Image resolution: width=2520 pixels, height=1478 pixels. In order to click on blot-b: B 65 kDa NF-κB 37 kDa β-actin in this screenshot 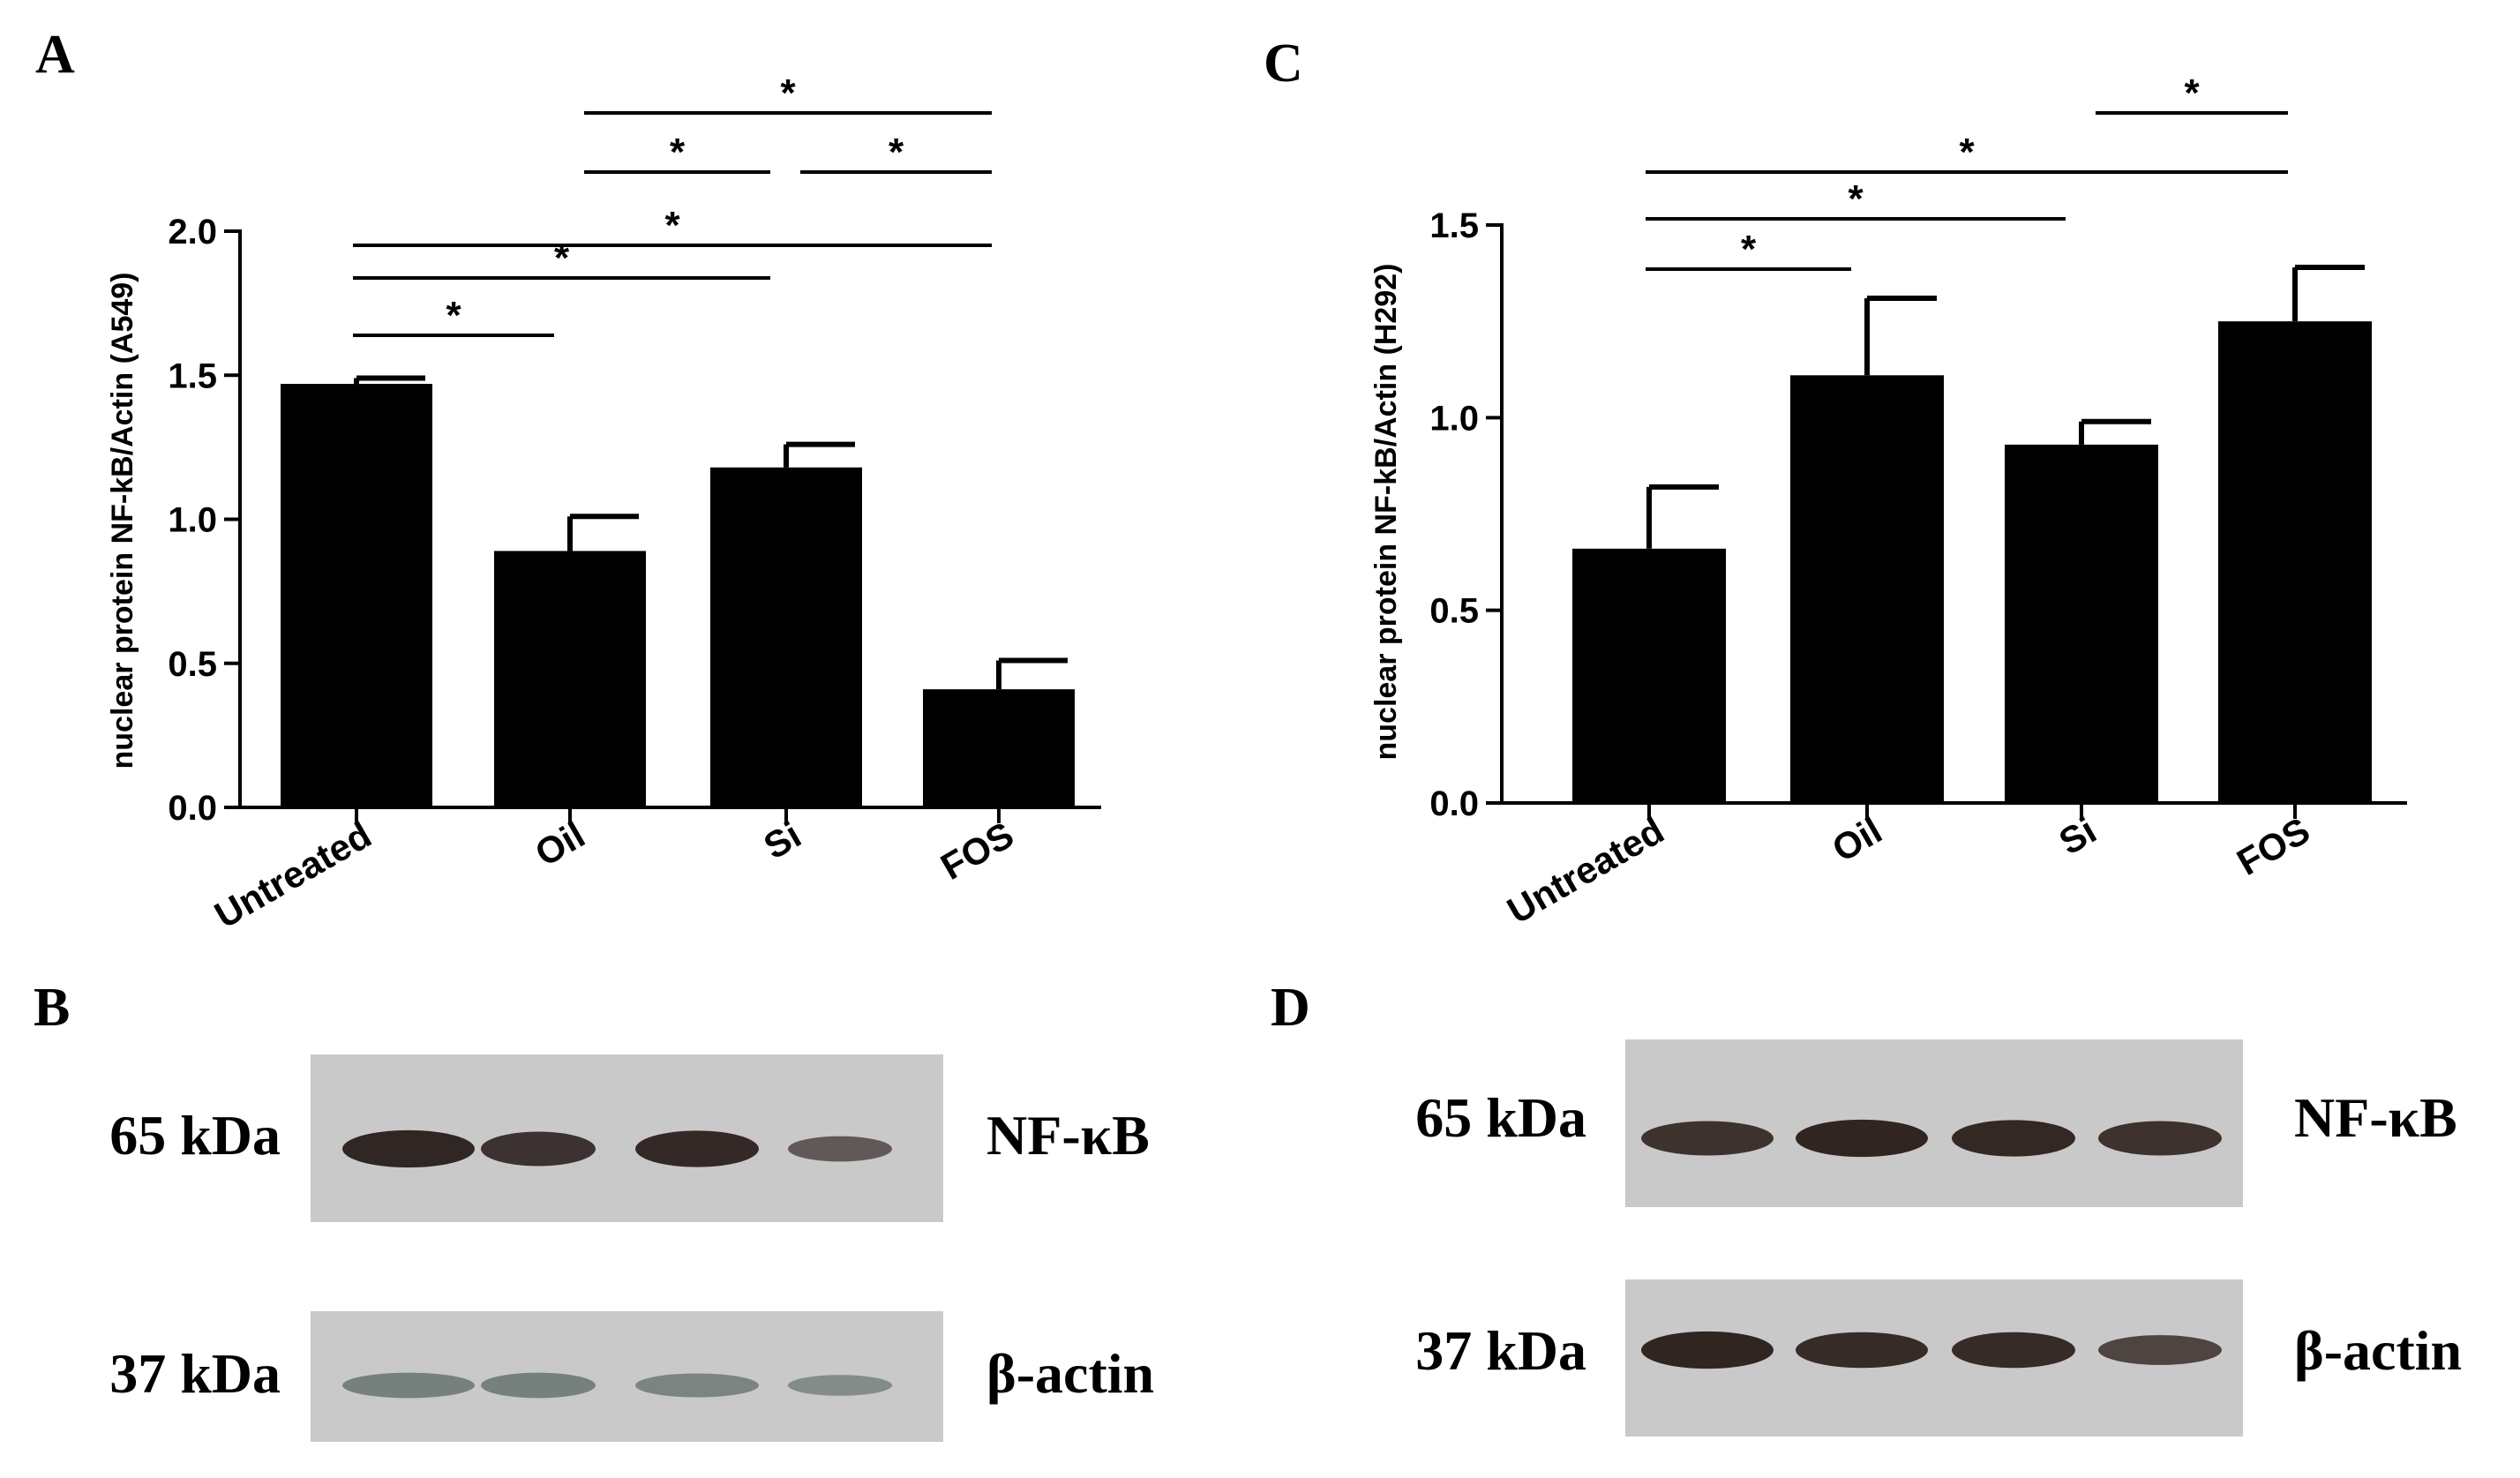, I will do `click(594, 1210)`.